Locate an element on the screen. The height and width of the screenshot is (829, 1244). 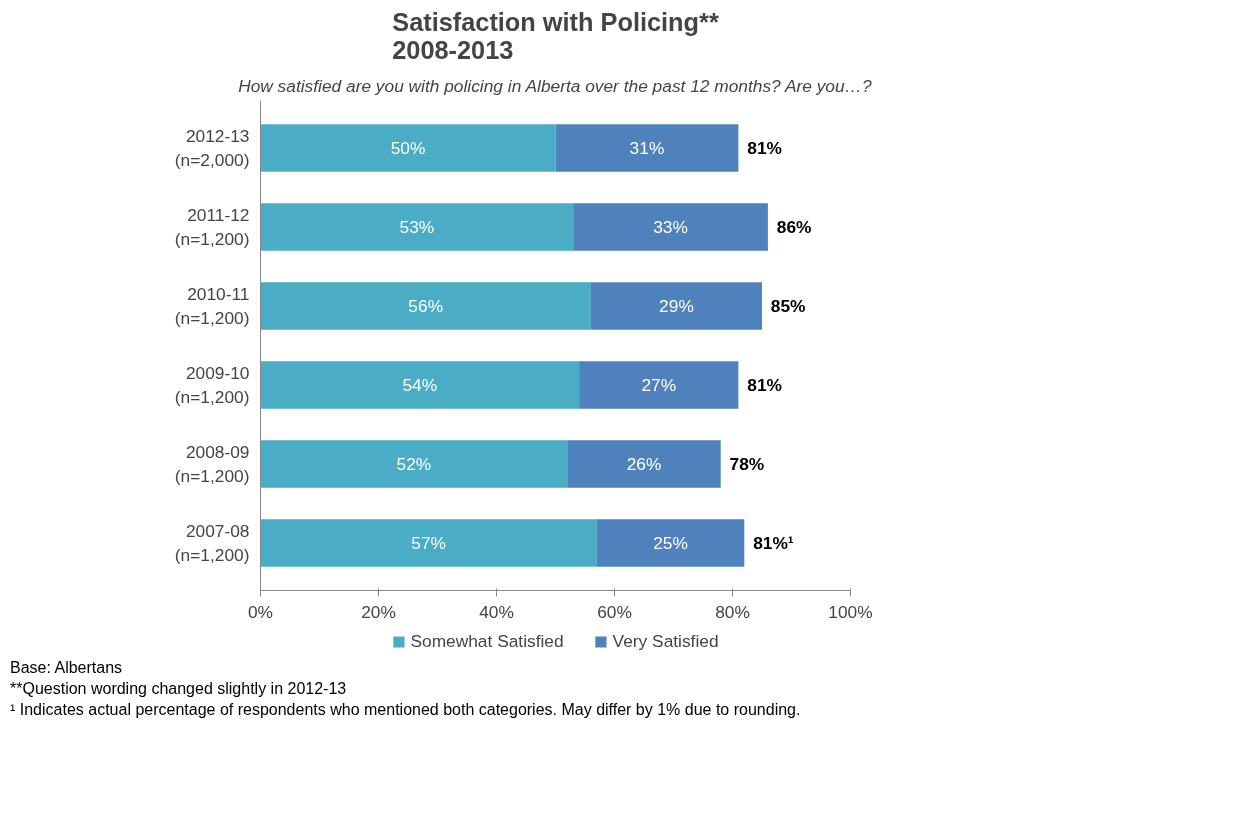
data-label: 33% is located at coordinates (670, 226).